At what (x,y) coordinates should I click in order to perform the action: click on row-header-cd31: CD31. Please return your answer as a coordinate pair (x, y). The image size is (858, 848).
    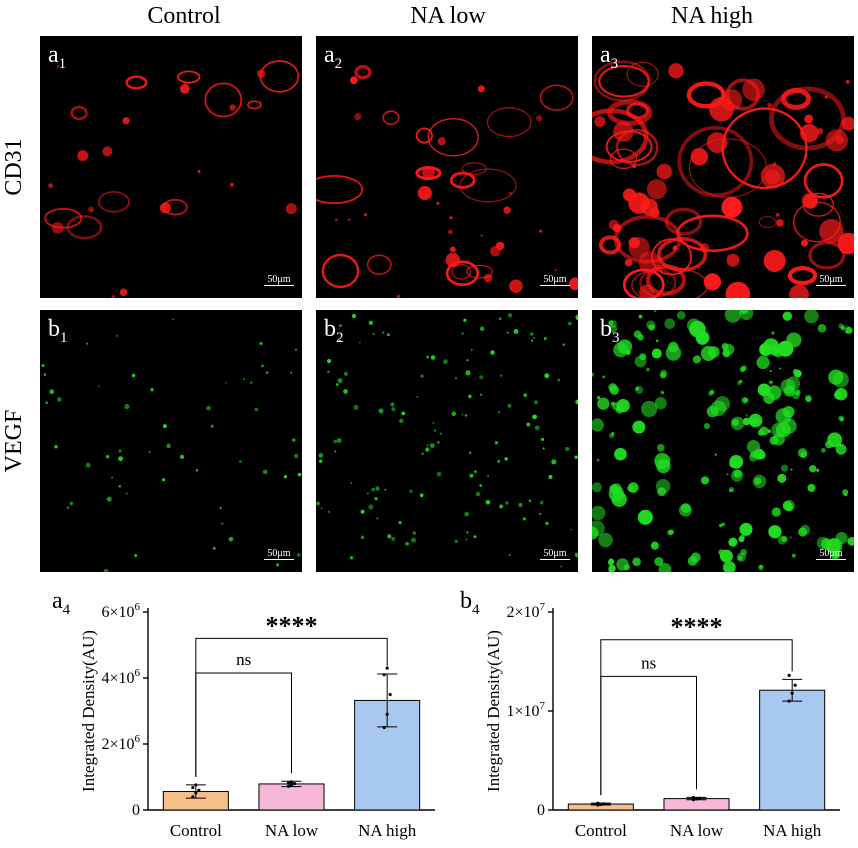
    Looking at the image, I should click on (14, 167).